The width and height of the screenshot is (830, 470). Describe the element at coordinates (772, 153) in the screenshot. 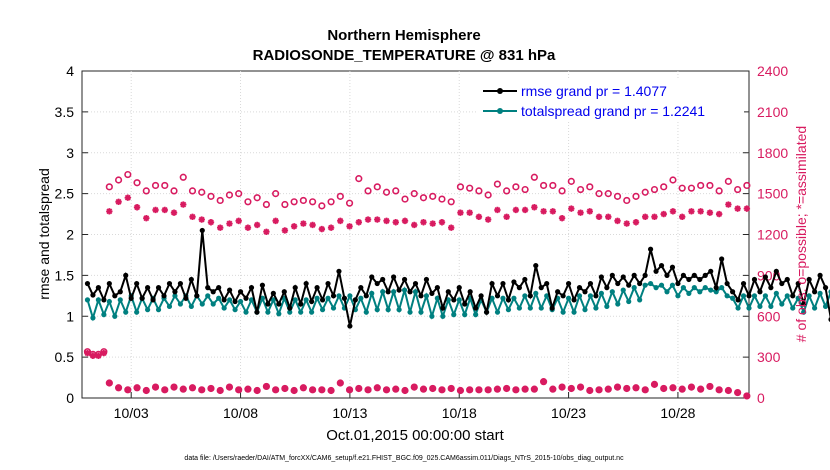

I see `y-right-tick-label: 1800` at that location.